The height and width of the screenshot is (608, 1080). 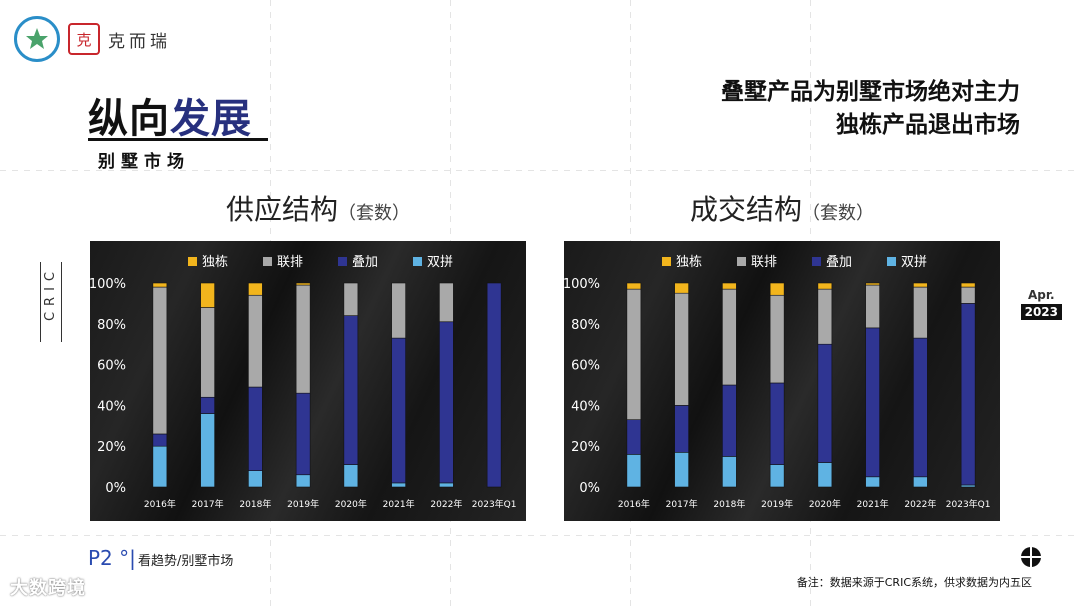 I want to click on date-month: Apr., so click(x=1041, y=295).